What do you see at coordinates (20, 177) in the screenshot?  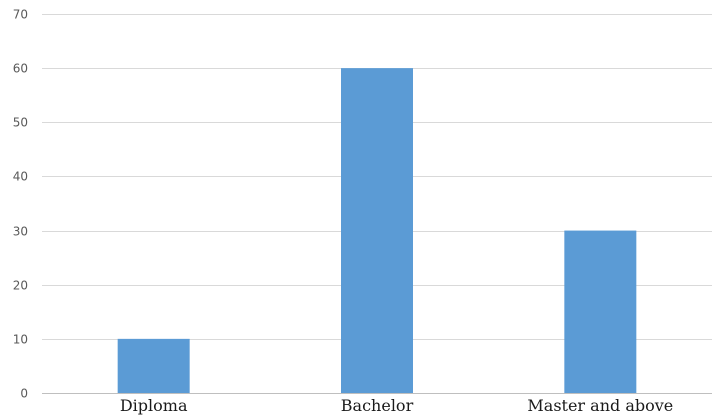 I see `y-tick-label: 40` at bounding box center [20, 177].